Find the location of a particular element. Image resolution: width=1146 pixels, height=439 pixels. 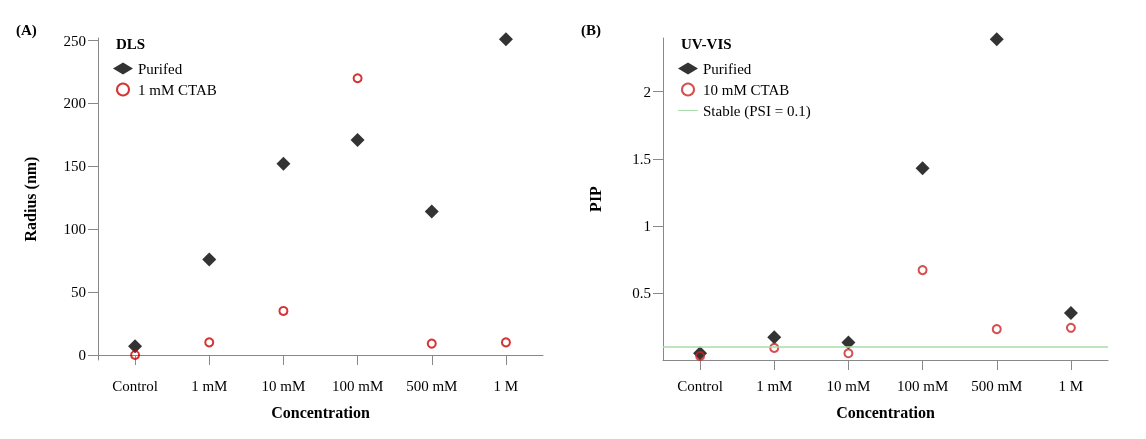

y-tick-label: 0.5 is located at coordinates (641, 292).